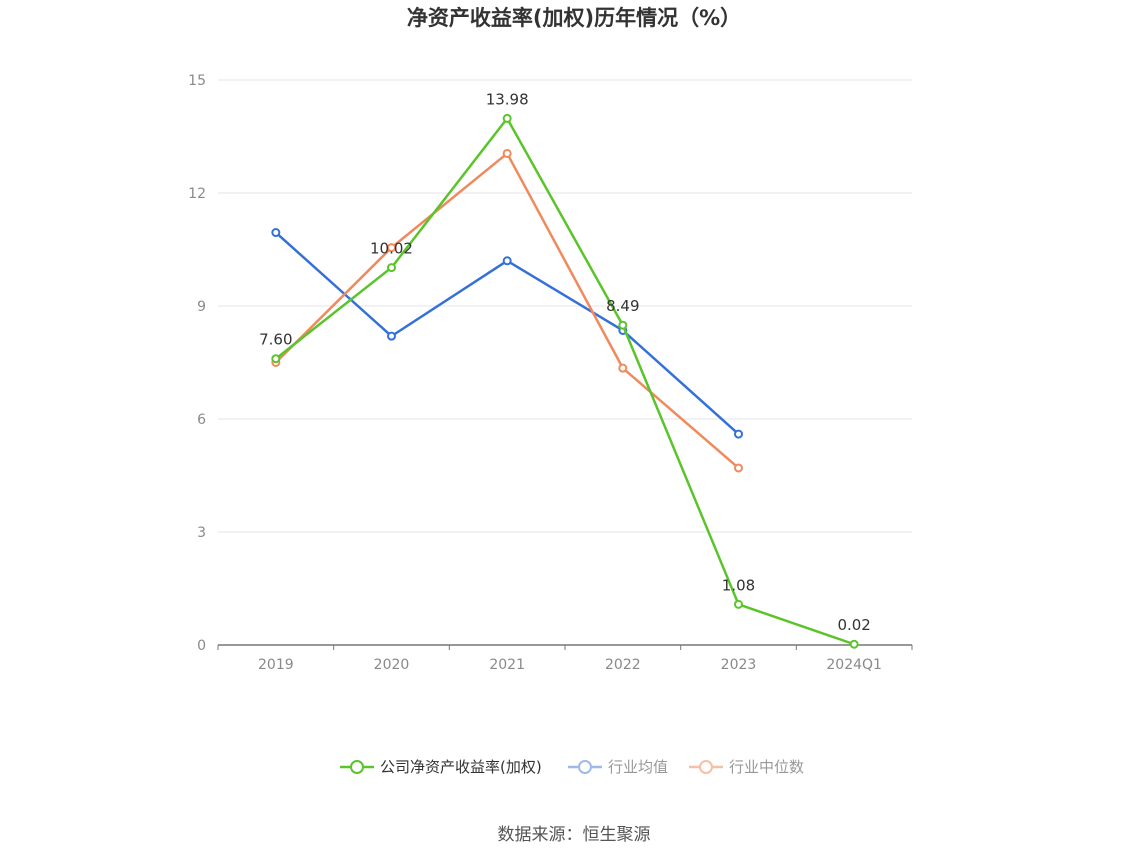 The width and height of the screenshot is (1148, 859). Describe the element at coordinates (766, 767) in the screenshot. I see `legend-label: 行业中位数` at that location.